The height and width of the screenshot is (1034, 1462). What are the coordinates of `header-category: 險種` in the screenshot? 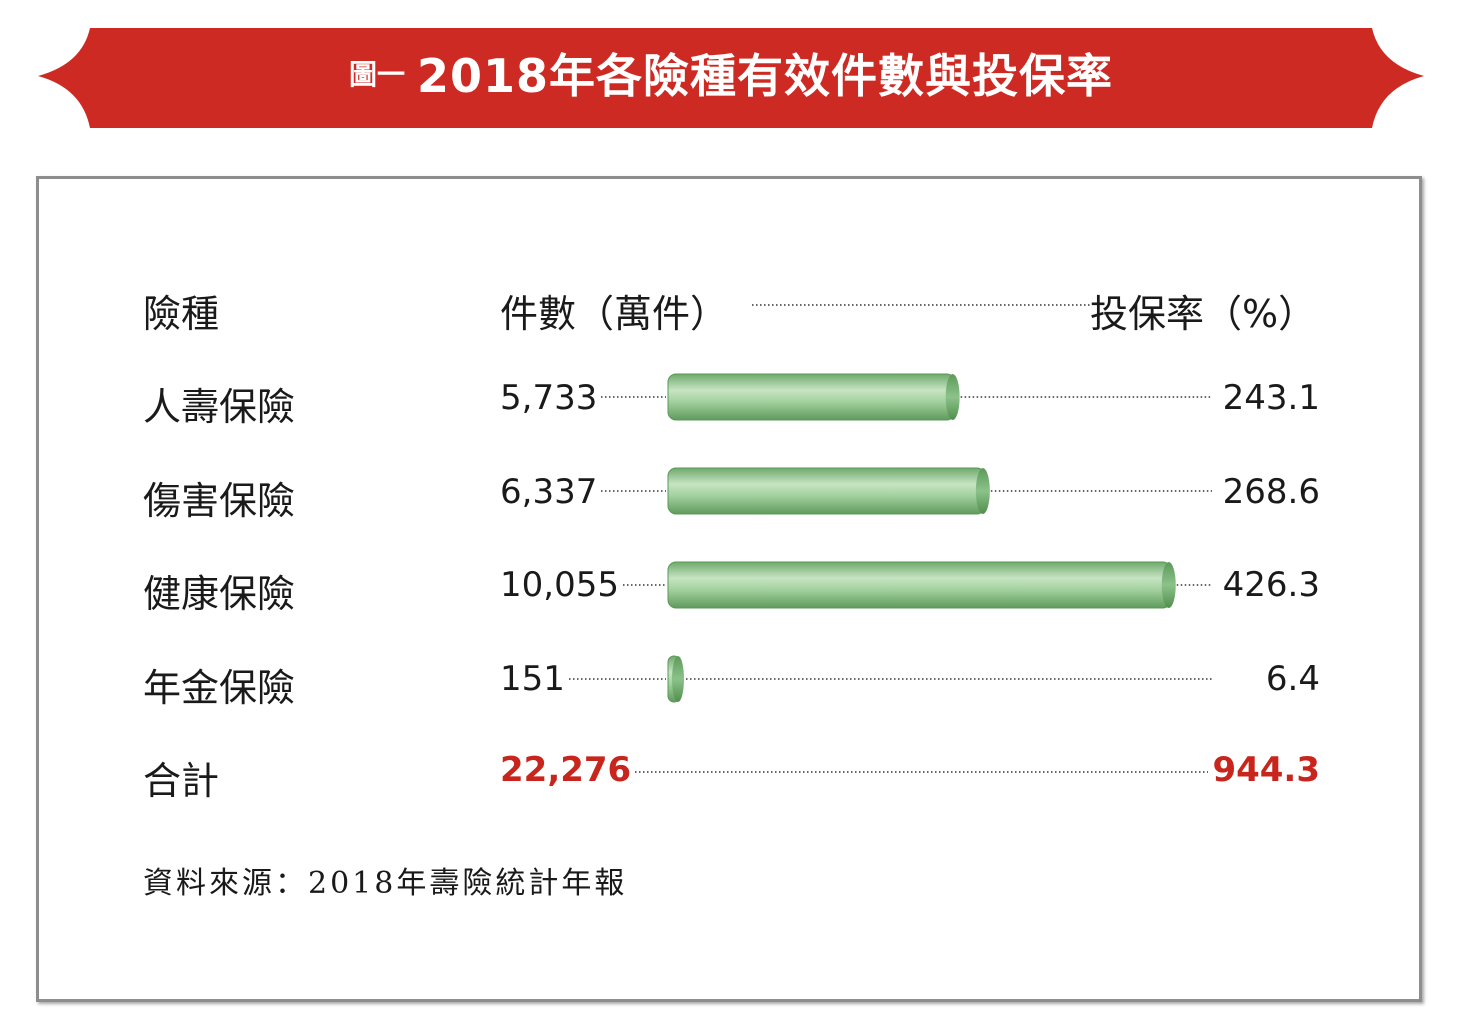 It's located at (181, 314).